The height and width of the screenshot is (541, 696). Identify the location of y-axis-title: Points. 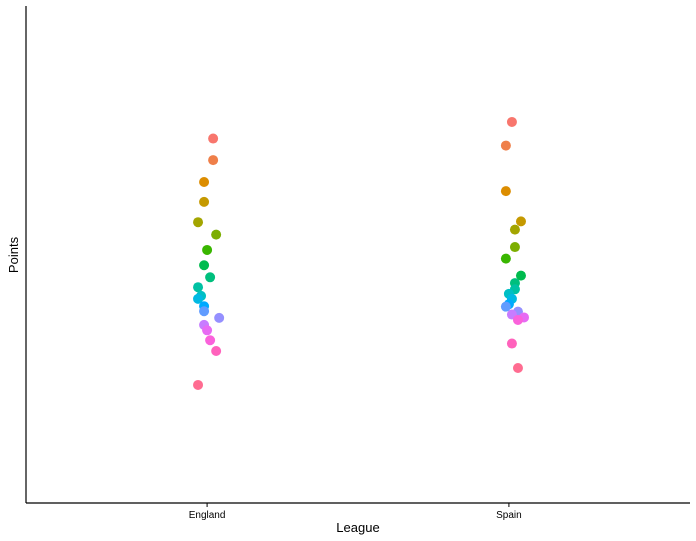
(13, 254).